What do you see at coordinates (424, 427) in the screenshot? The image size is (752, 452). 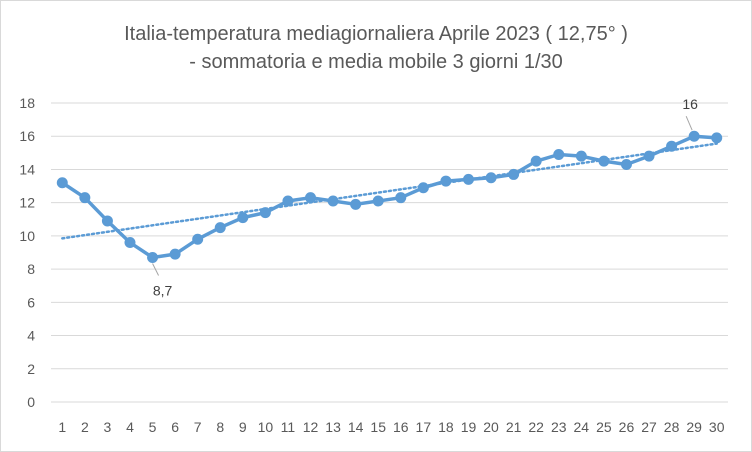 I see `x-tick-label: 17` at bounding box center [424, 427].